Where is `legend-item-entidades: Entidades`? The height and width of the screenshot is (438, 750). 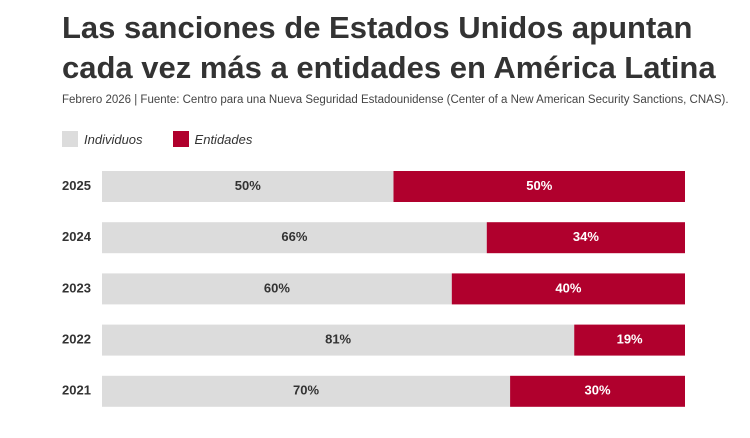
legend-item-entidades: Entidades is located at coordinates (212, 139).